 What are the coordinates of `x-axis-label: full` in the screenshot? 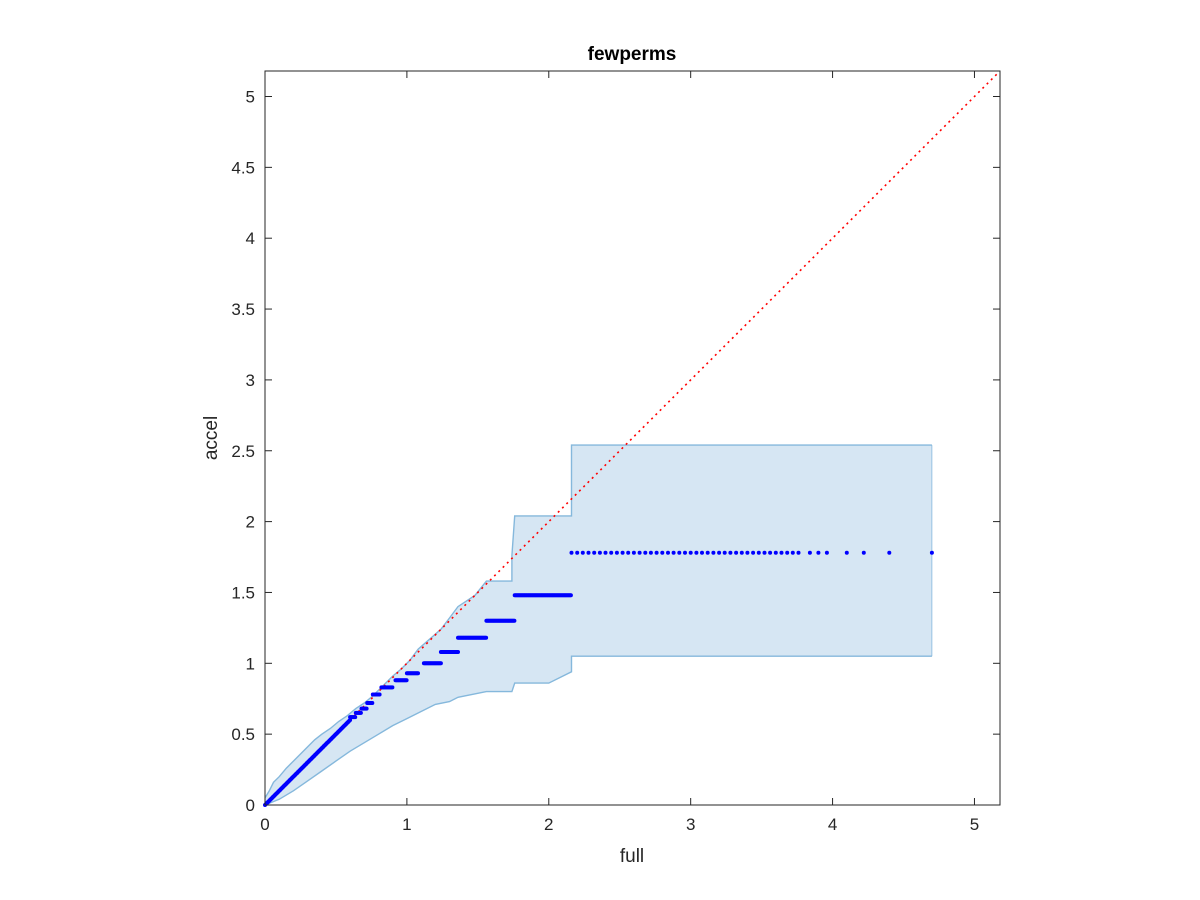 It's located at (632, 856).